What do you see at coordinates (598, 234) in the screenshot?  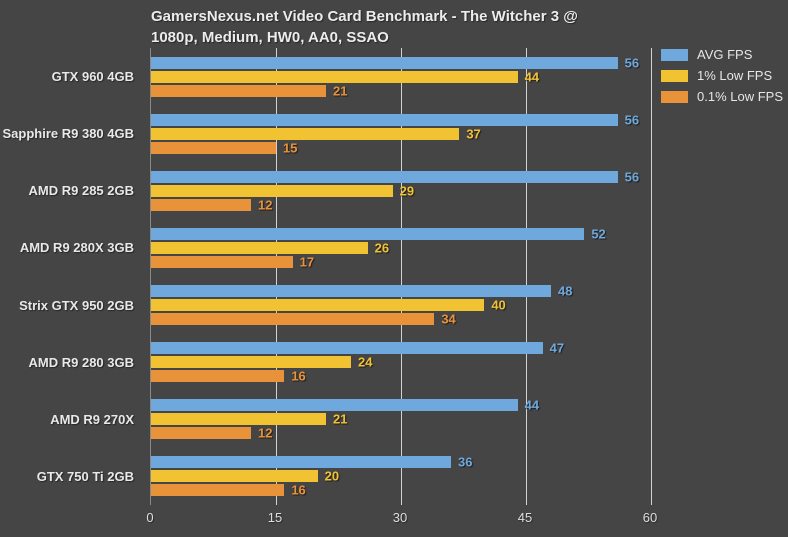 I see `bar-value-label: 52` at bounding box center [598, 234].